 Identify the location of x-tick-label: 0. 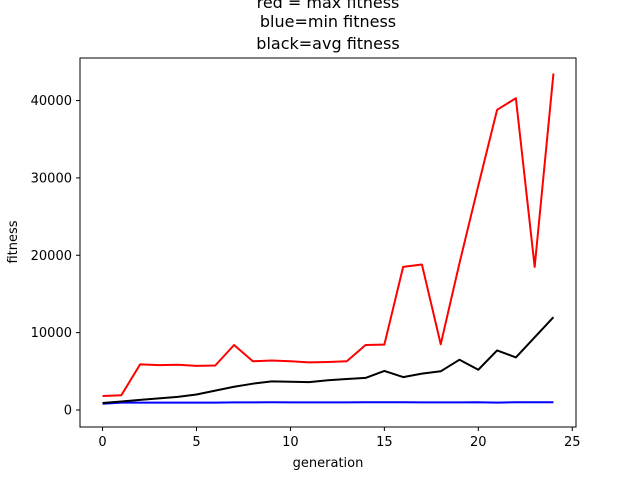
(102, 442).